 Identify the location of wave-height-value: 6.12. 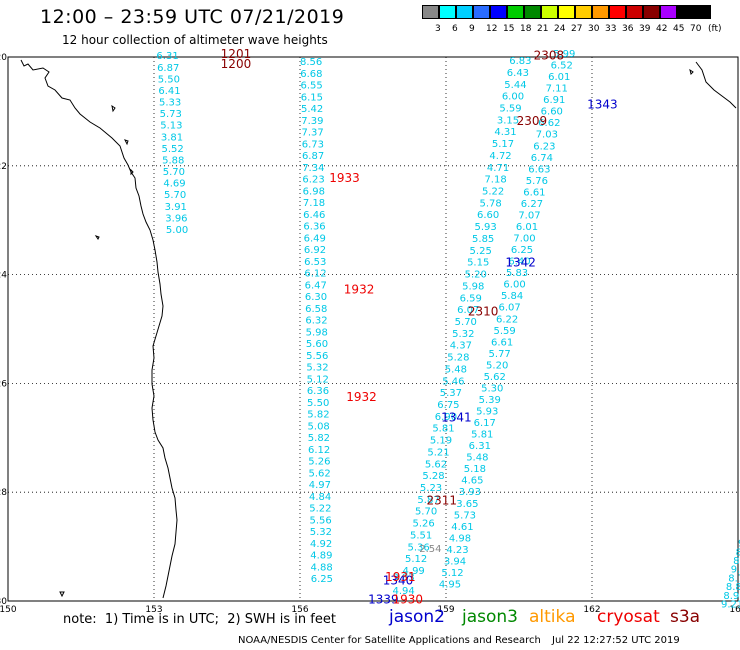
(319, 450).